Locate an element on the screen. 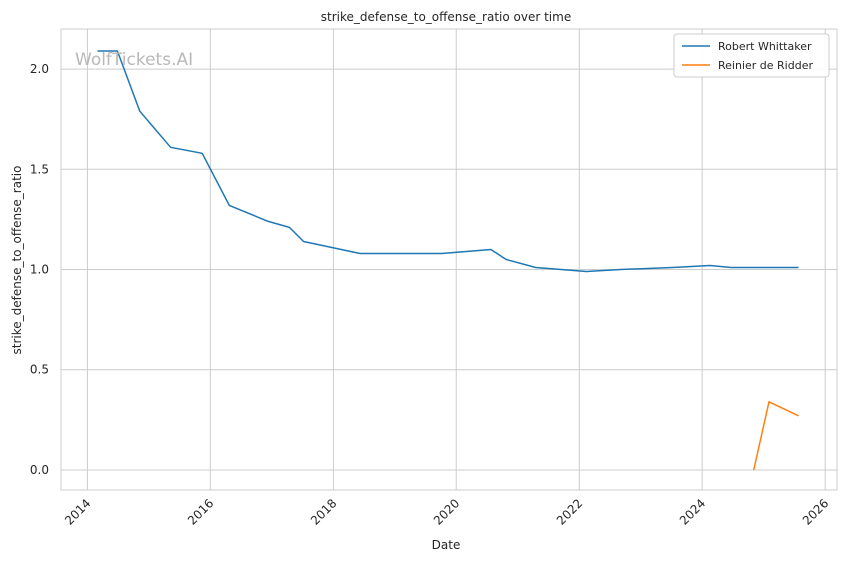  legend-box is located at coordinates (751, 55).